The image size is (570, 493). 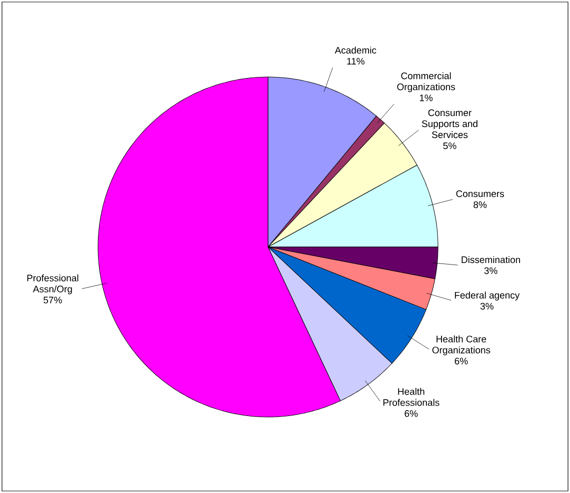 I want to click on data-label: 11%, so click(x=355, y=61).